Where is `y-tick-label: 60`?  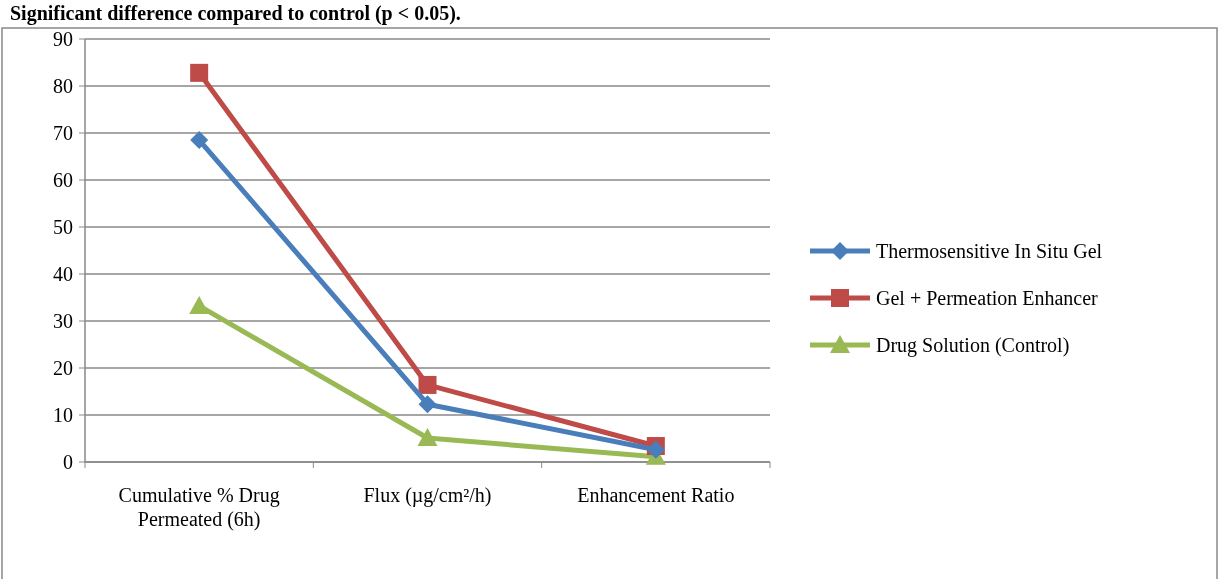 y-tick-label: 60 is located at coordinates (63, 180).